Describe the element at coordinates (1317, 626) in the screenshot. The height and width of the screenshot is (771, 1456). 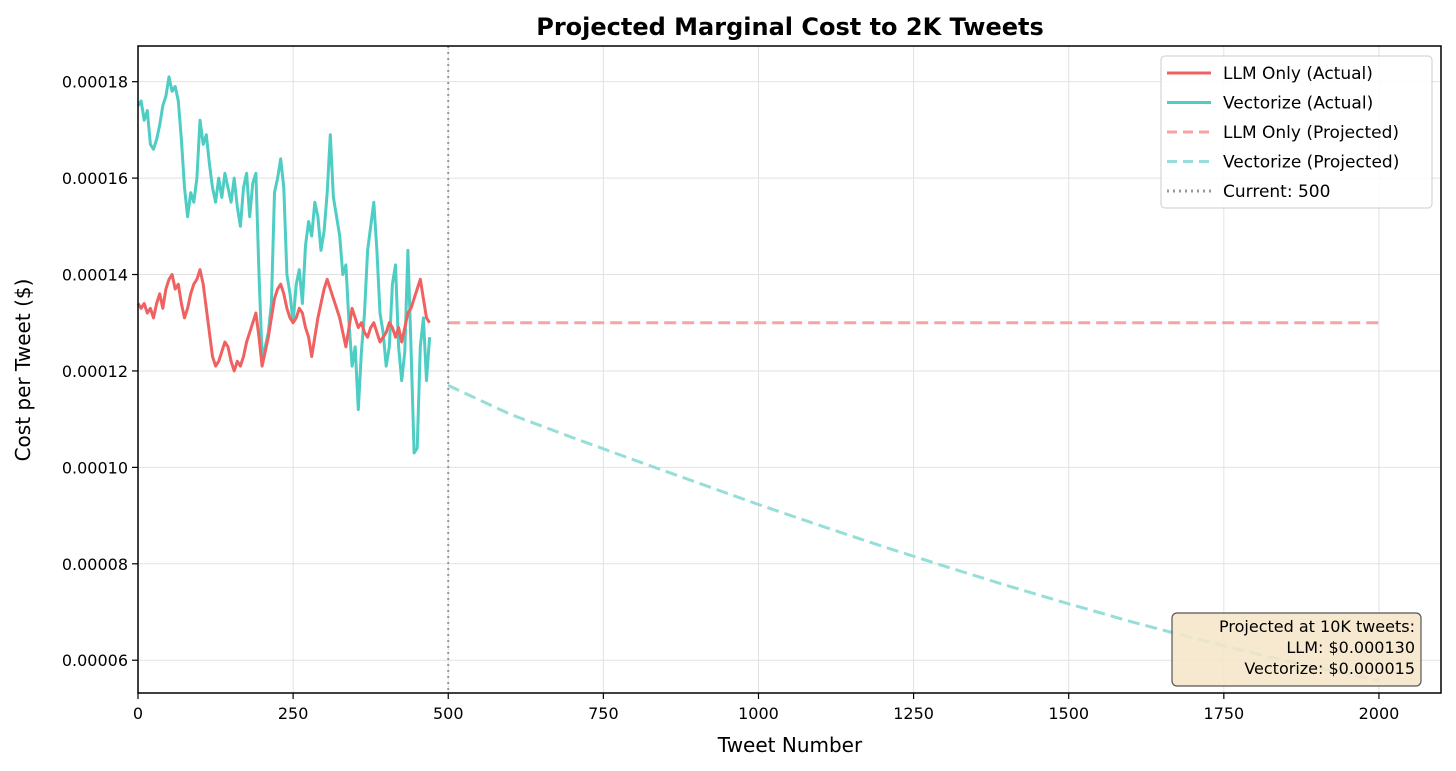
I see `annotation-line: Projected at 10K tweets:` at that location.